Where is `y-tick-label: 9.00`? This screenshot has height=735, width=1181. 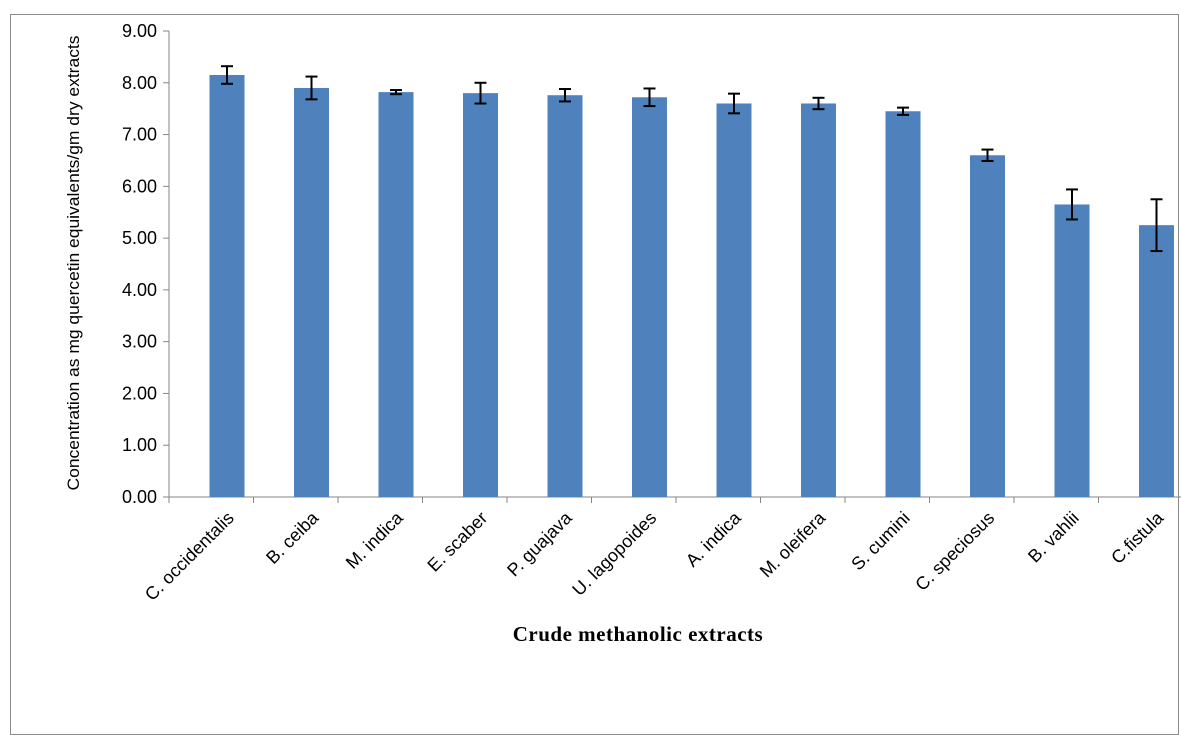 y-tick-label: 9.00 is located at coordinates (139, 31).